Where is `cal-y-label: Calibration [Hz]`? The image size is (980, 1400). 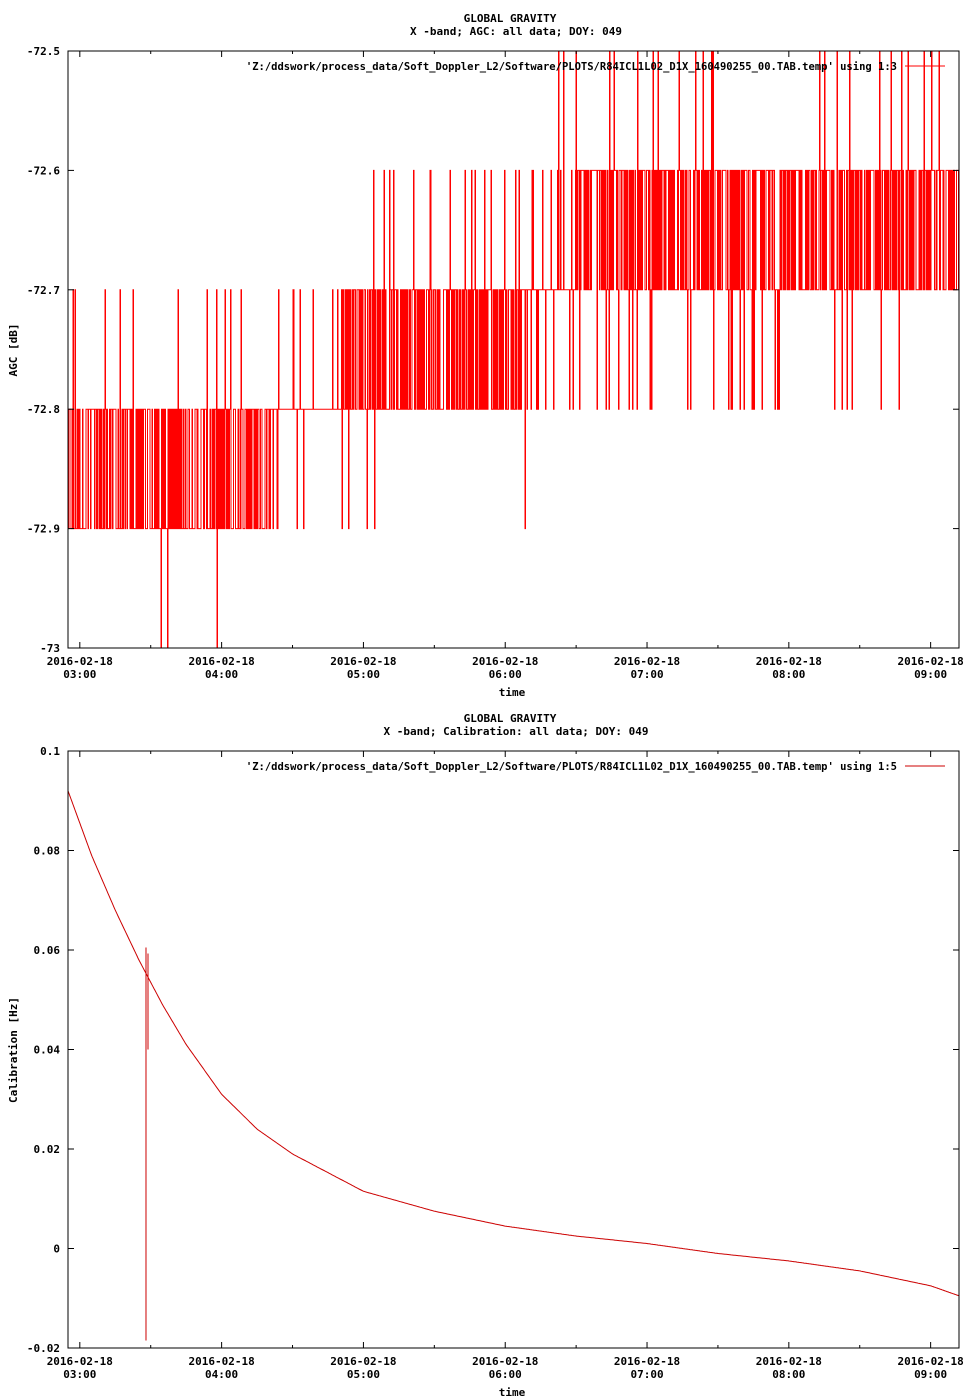 cal-y-label: Calibration [Hz] is located at coordinates (13, 1050).